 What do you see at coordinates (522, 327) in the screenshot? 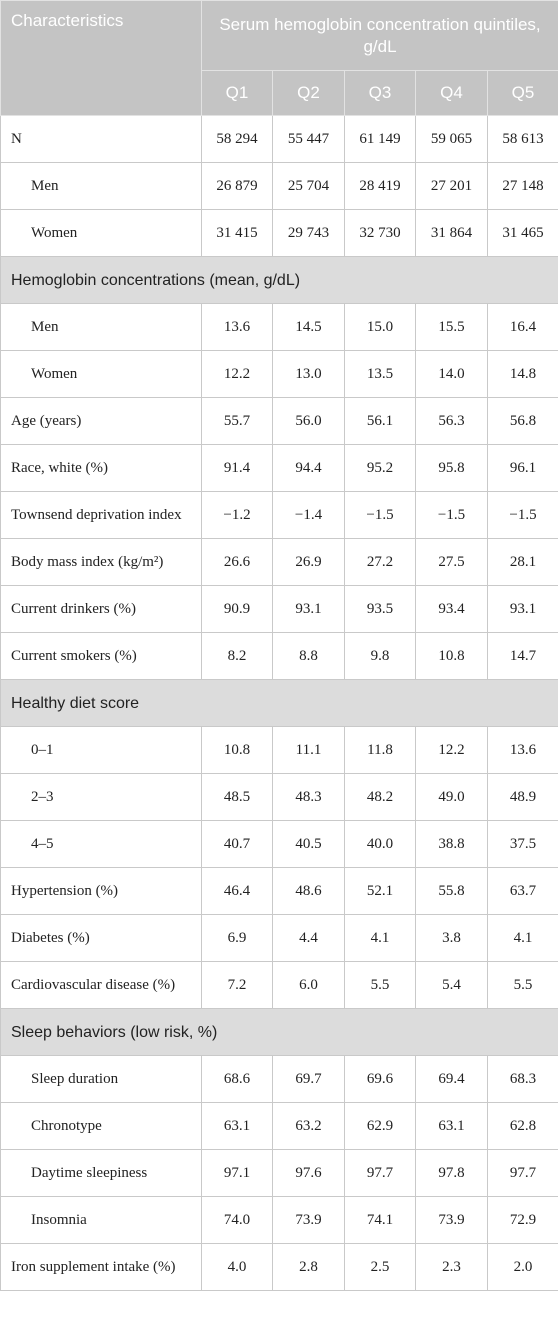
I see `cell: 16.4` at bounding box center [522, 327].